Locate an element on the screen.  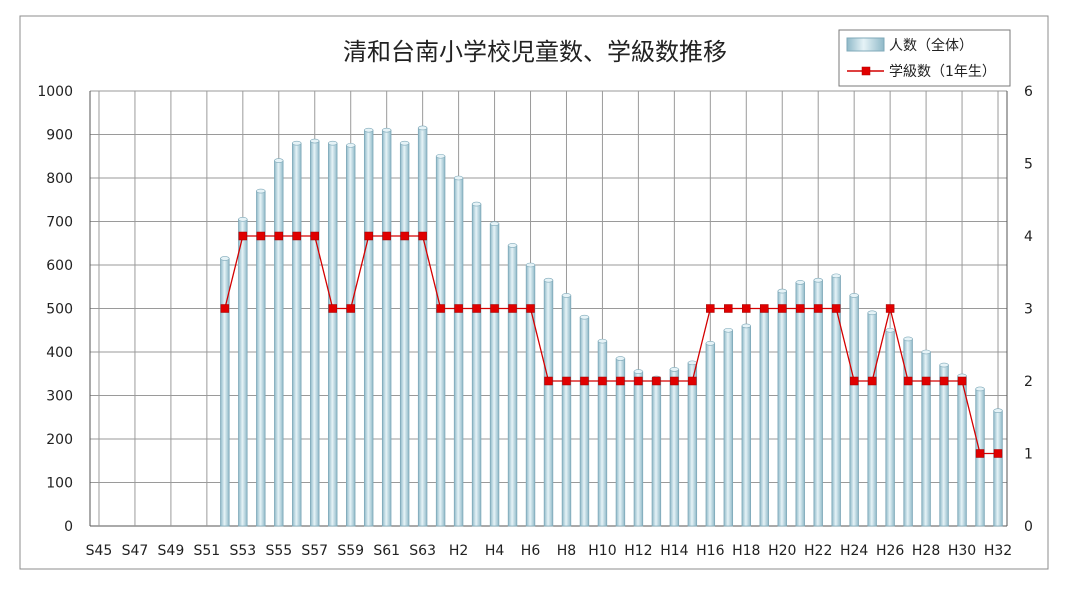
x-tick-label: H14 is located at coordinates (674, 551).